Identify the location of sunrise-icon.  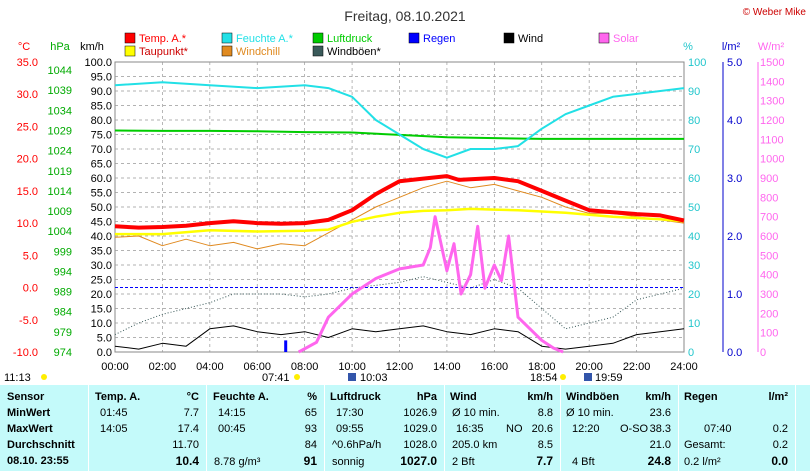
(297, 377).